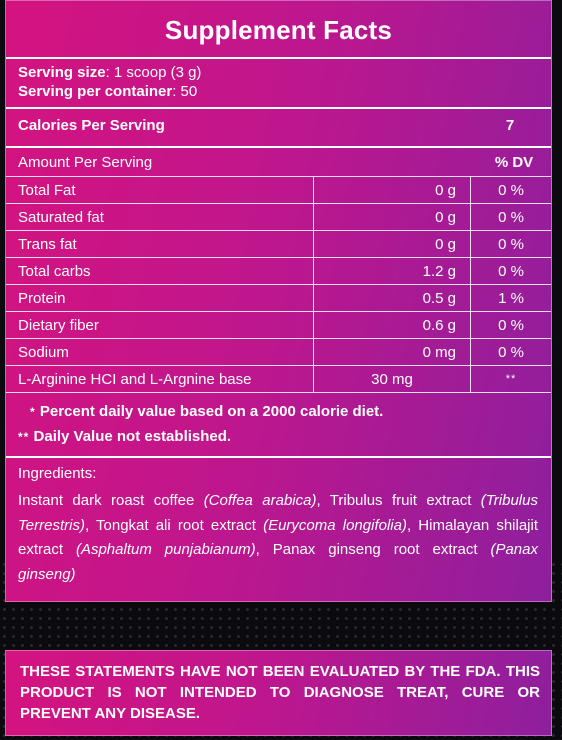  I want to click on ingredient-latin-name: (Tribulus Terrestris), so click(278, 513).